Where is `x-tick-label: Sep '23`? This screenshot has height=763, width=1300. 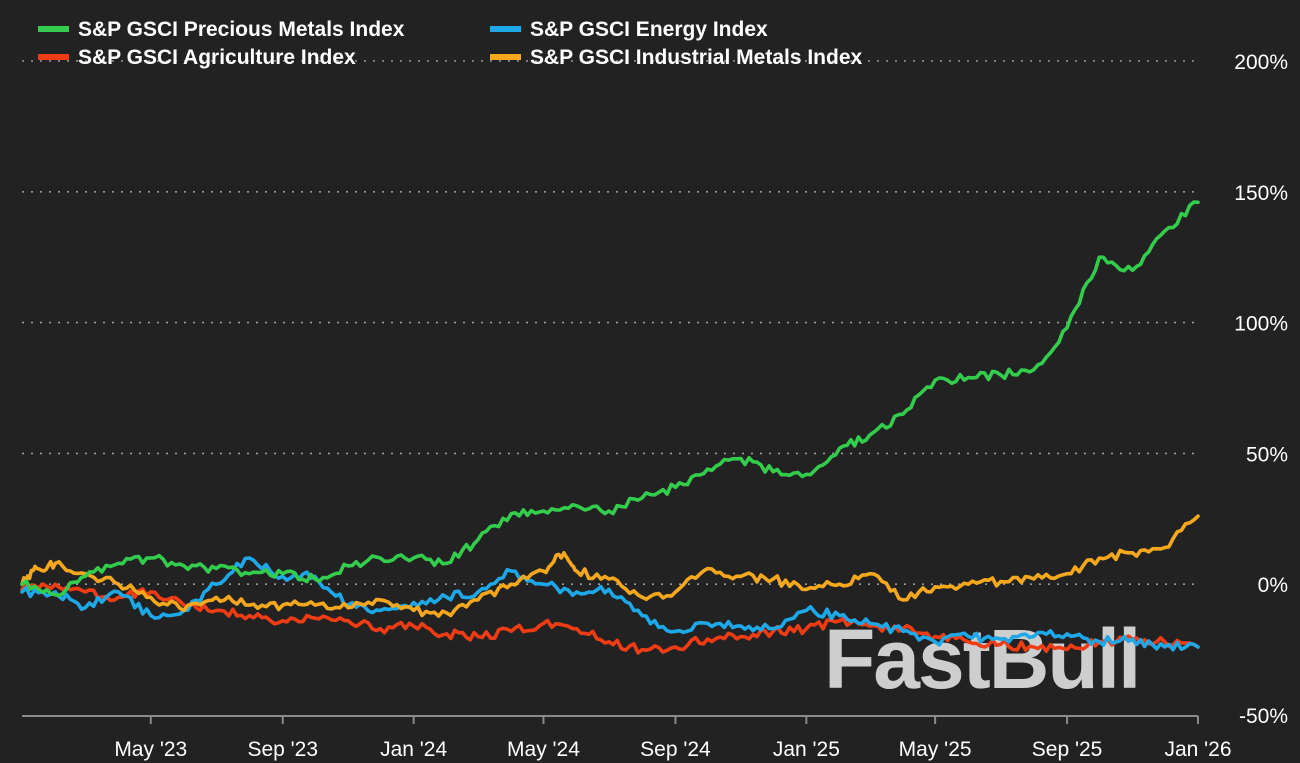
x-tick-label: Sep '23 is located at coordinates (282, 749).